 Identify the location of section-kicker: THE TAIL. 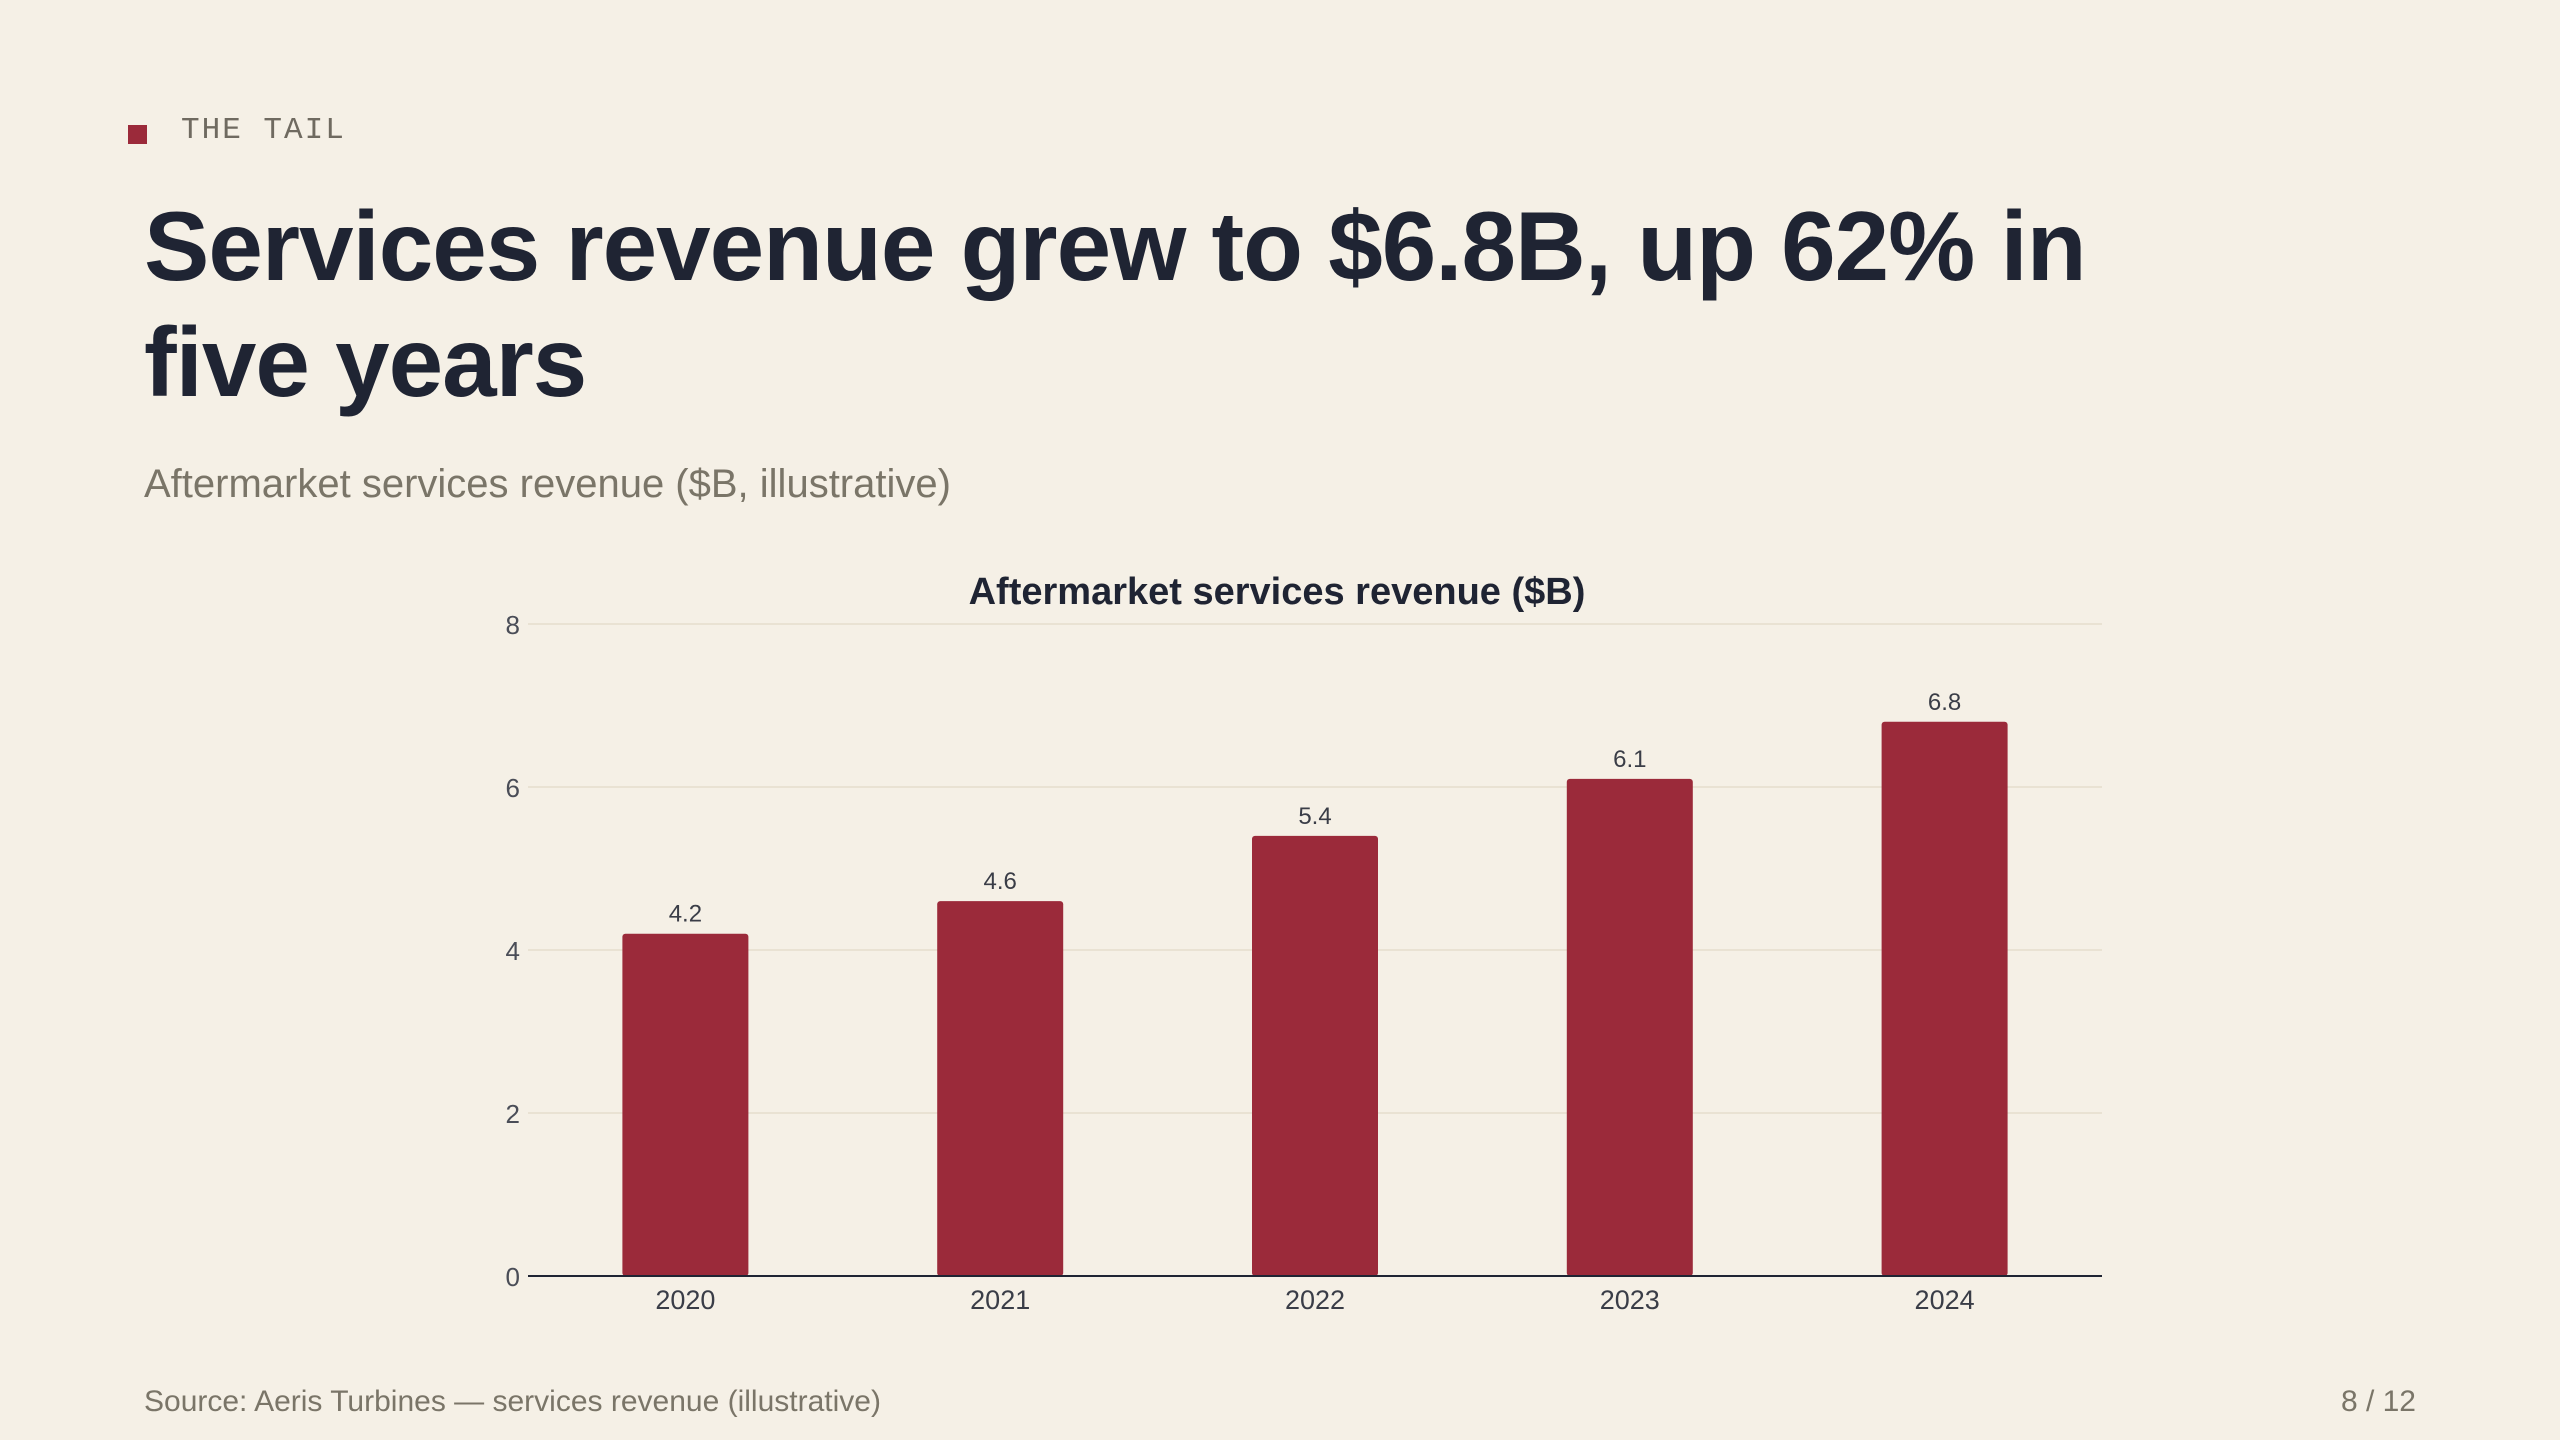
(237, 130).